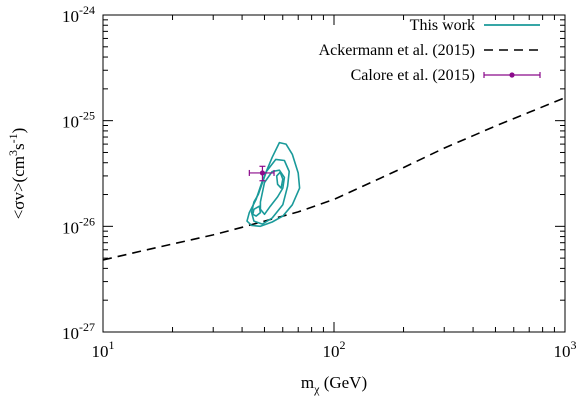  I want to click on y-axis-label-part-a: <σv>(cm, so click(18, 187).